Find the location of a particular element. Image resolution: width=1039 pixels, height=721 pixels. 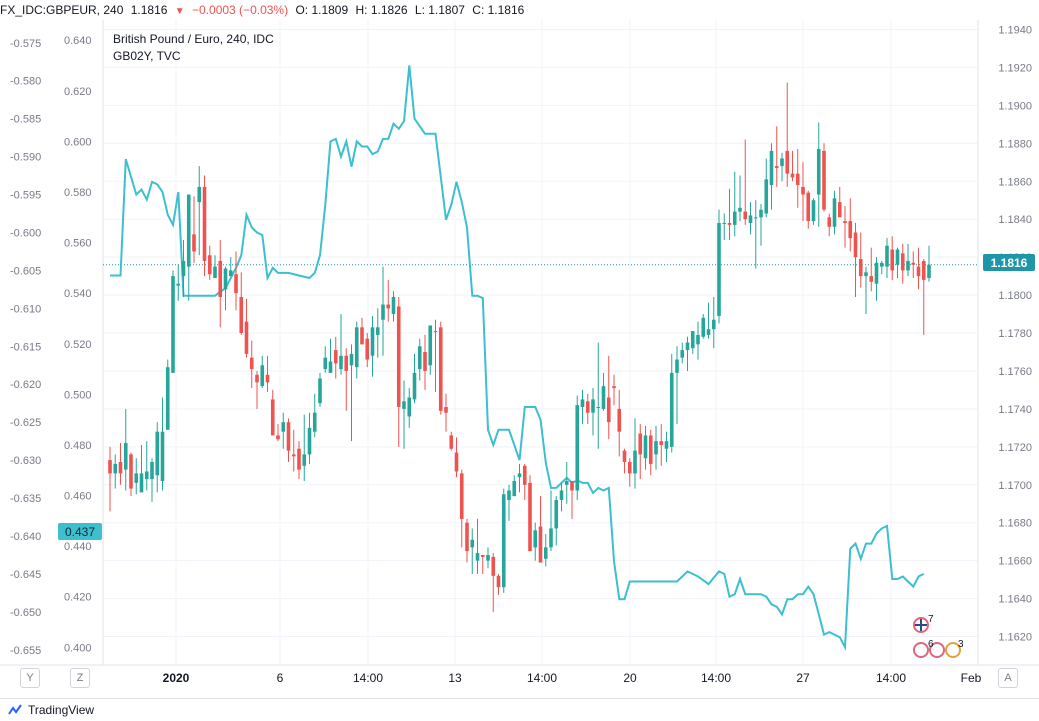

flag-count-3: 3 is located at coordinates (961, 644).